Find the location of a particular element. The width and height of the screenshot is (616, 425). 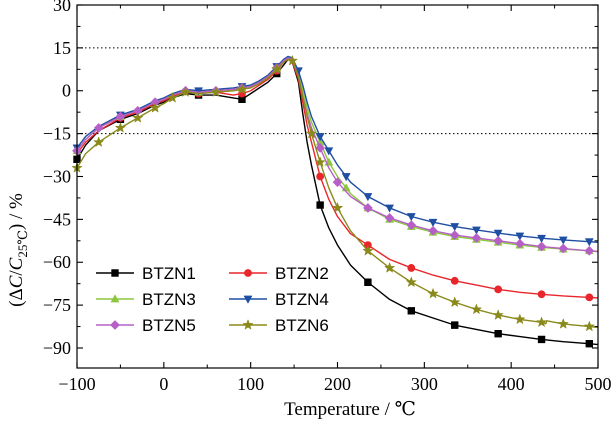

x-tick-label: 300 is located at coordinates (424, 384).